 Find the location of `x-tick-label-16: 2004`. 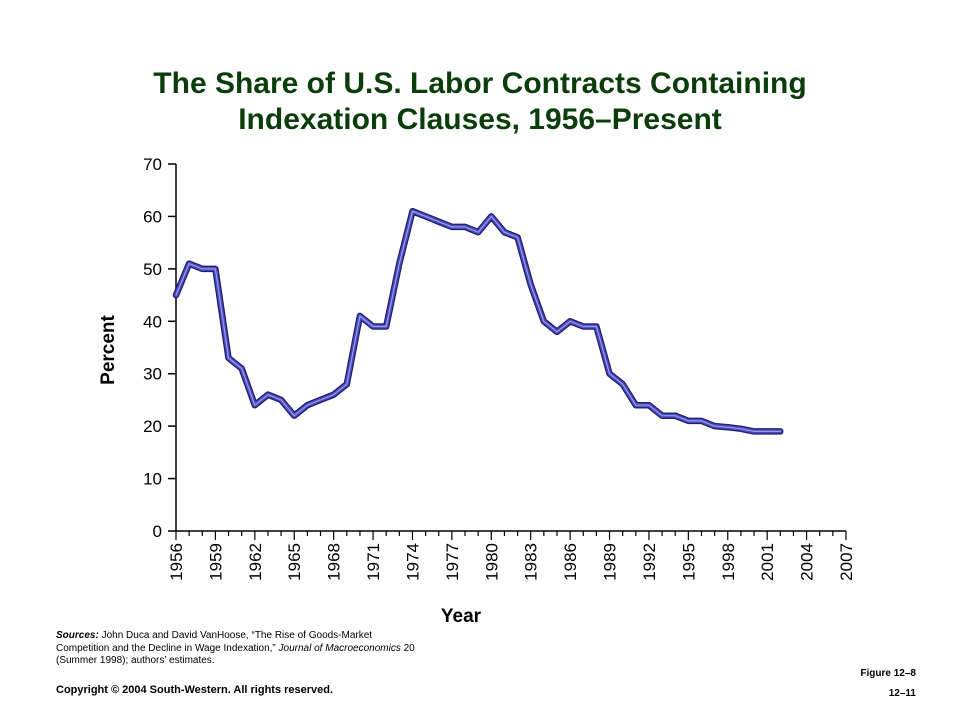

x-tick-label-16: 2004 is located at coordinates (807, 562).